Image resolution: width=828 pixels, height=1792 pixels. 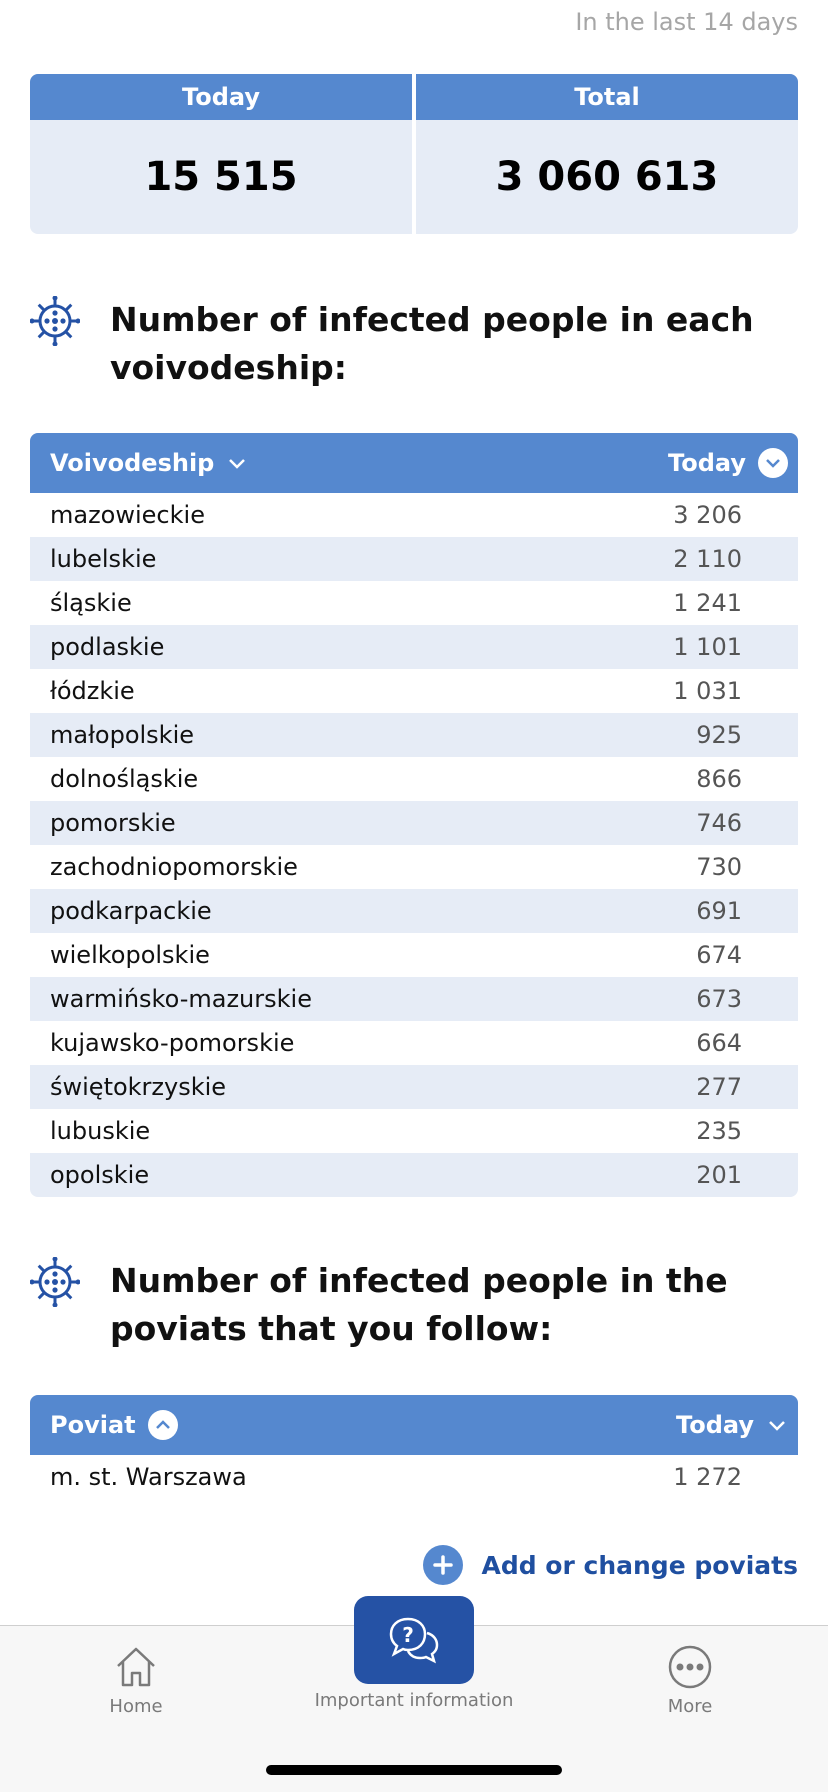 What do you see at coordinates (707, 647) in the screenshot?
I see `row-value: 1 101` at bounding box center [707, 647].